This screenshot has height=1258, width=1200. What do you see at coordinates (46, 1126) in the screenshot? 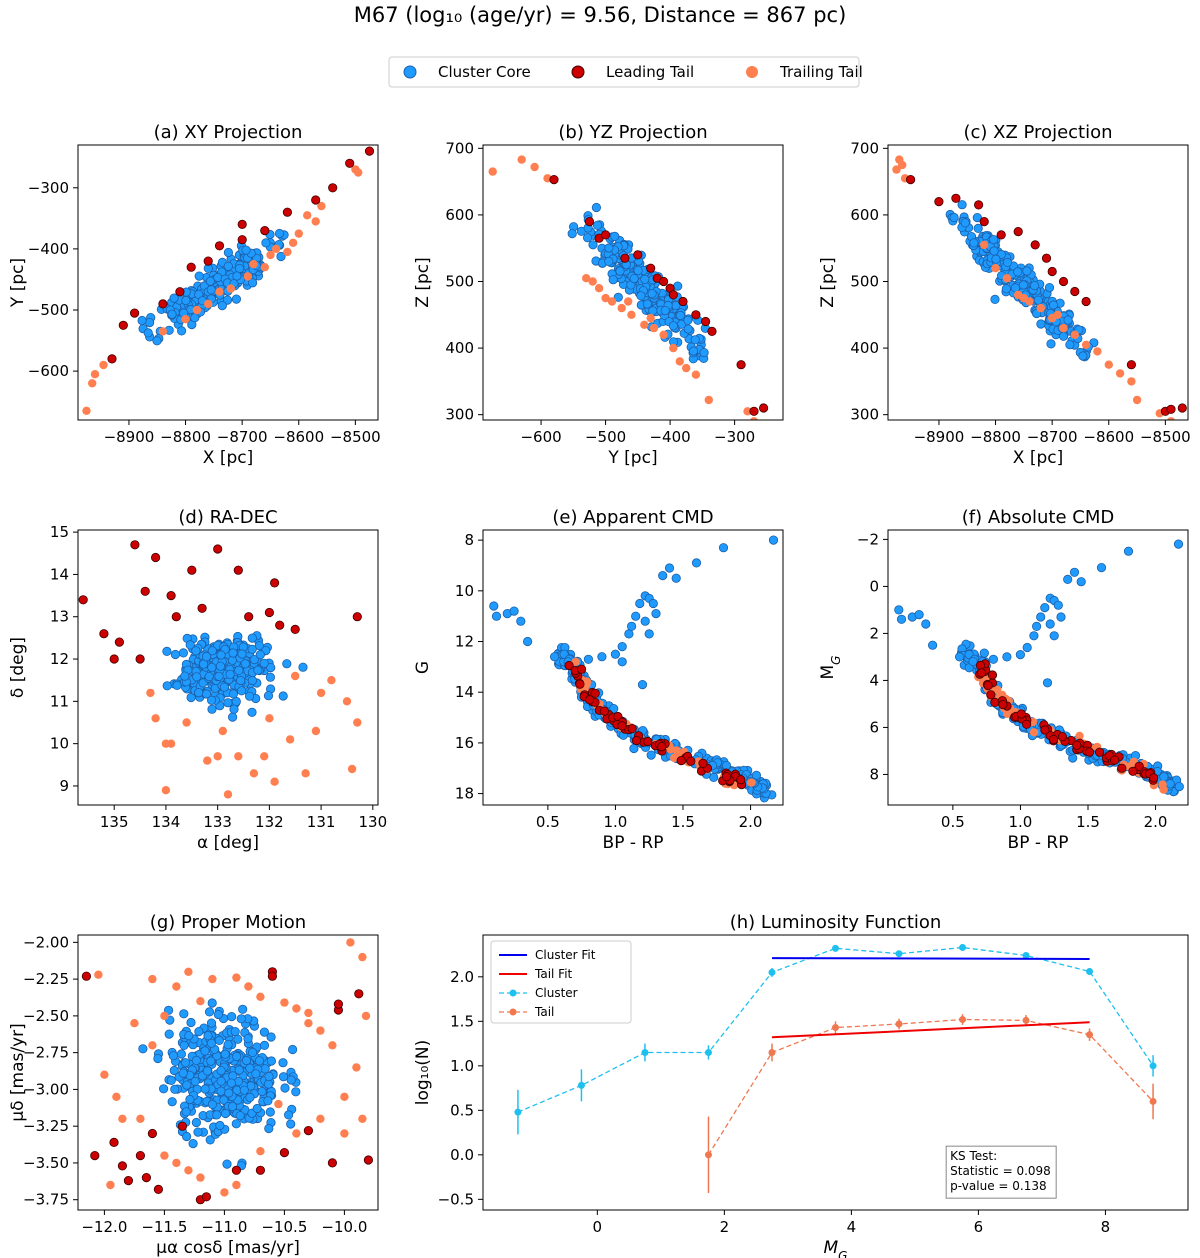
I see `y-tick-label: −3.25` at bounding box center [46, 1126].